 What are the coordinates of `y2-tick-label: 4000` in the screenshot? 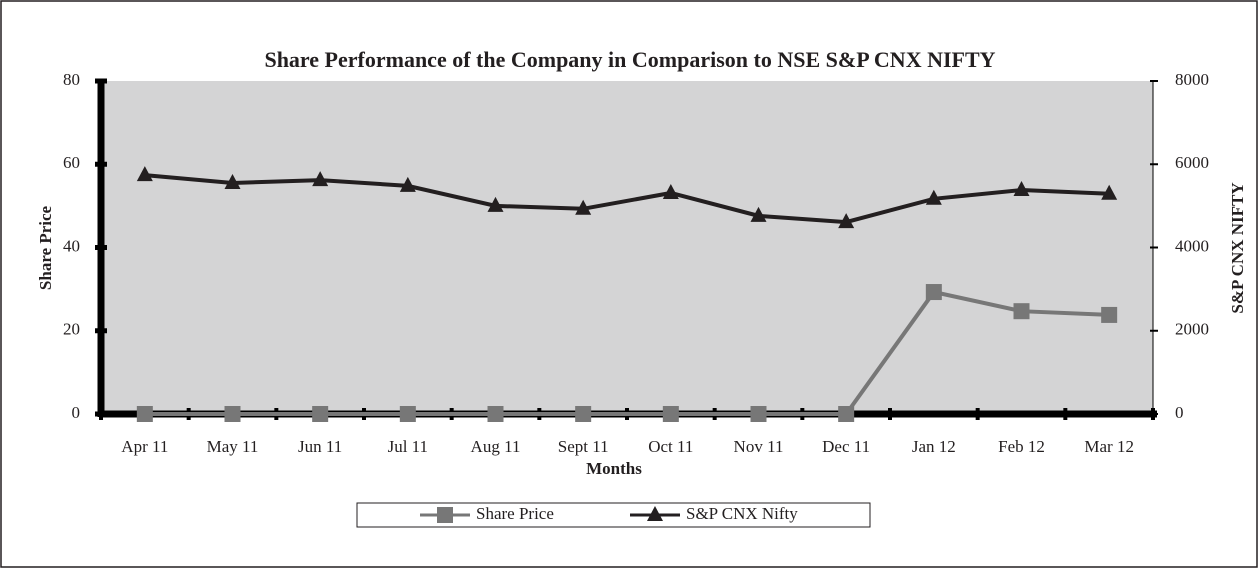 It's located at (1192, 245).